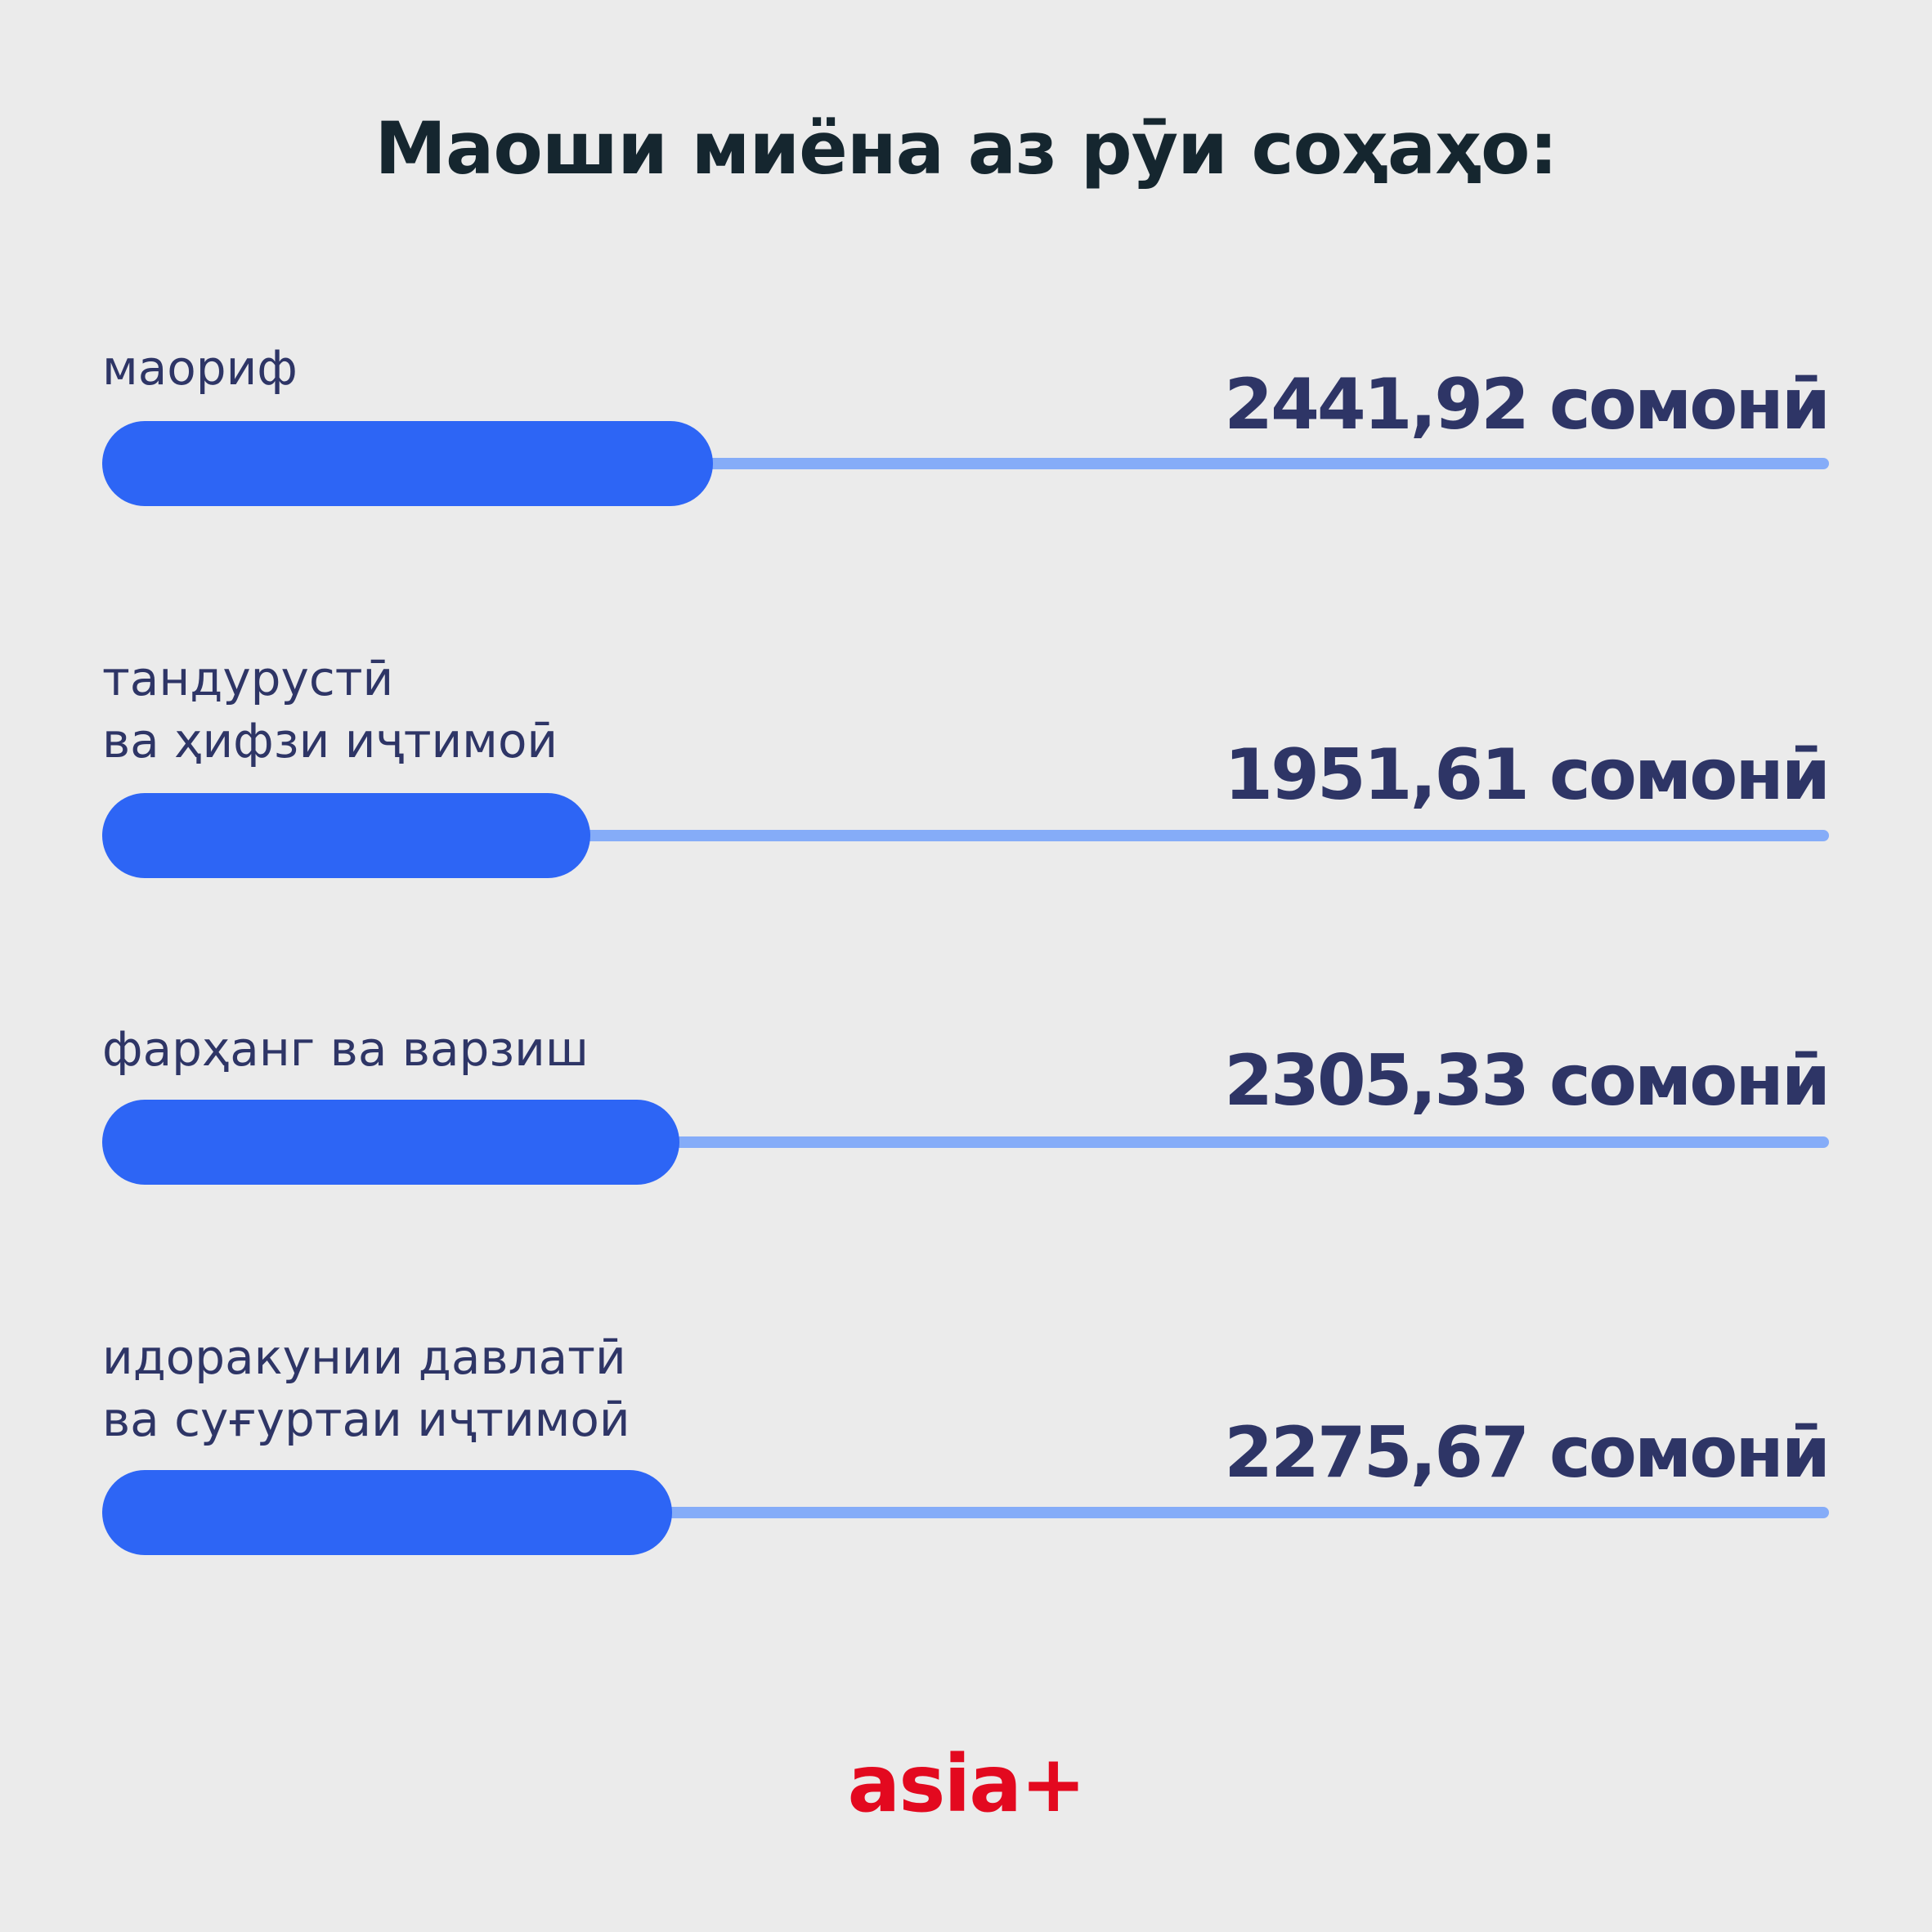 The height and width of the screenshot is (1932, 1932). What do you see at coordinates (966, 148) in the screenshot?
I see `chart-title: Маоши миёна аз рӯи соҳаҳо:` at bounding box center [966, 148].